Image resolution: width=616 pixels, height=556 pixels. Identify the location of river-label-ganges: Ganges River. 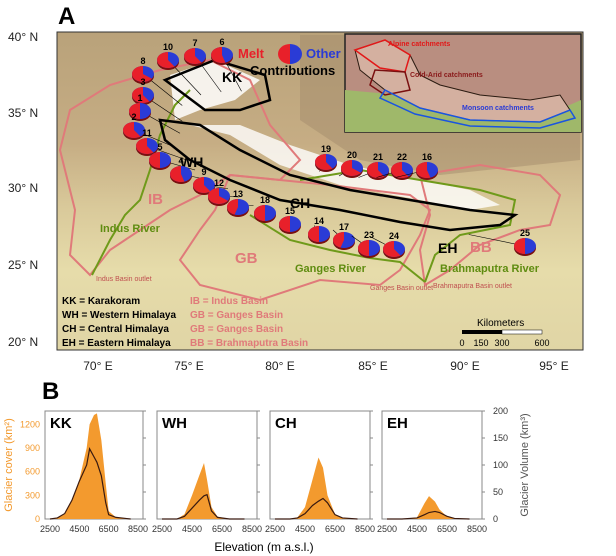
(331, 269).